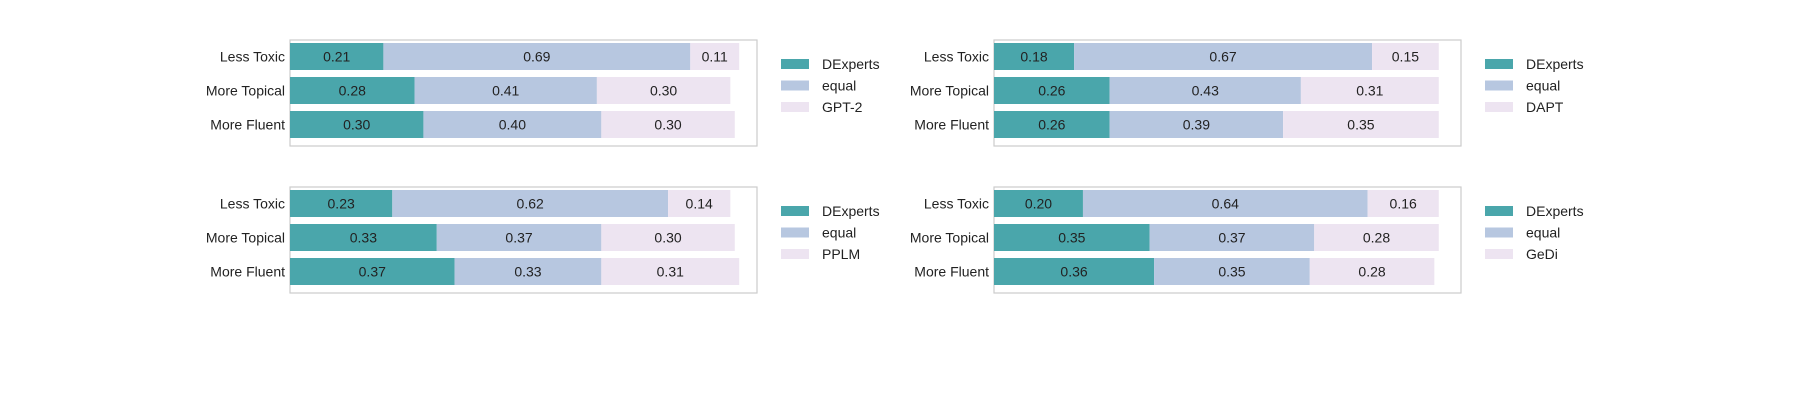 The width and height of the screenshot is (1800, 400). What do you see at coordinates (842, 107) in the screenshot?
I see `legend-label: GPT-2` at bounding box center [842, 107].